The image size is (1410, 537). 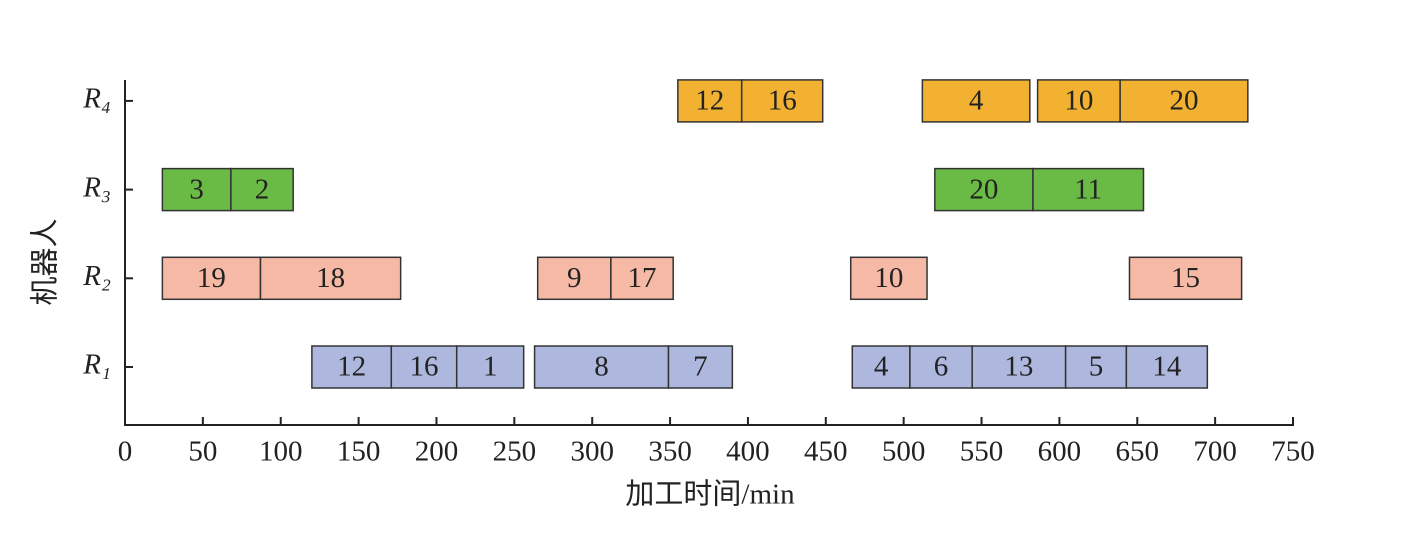 I want to click on task-label: 18, so click(x=330, y=278).